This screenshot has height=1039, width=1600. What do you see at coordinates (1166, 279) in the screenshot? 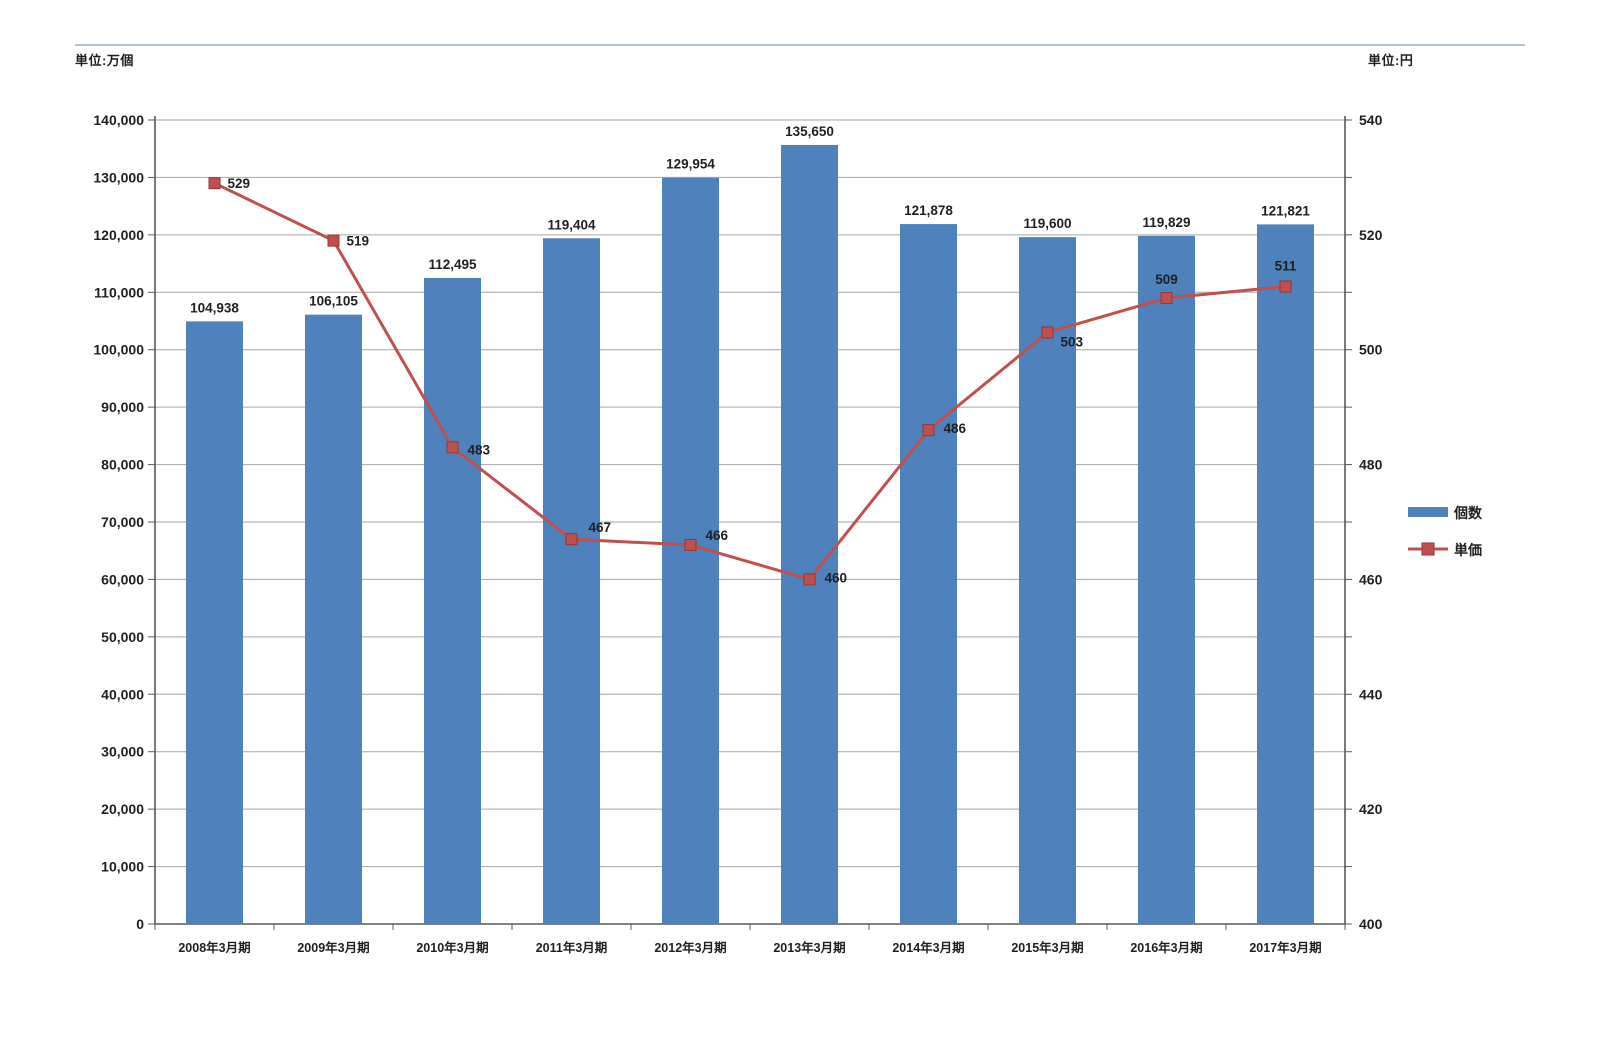
I see `line-value-label: 509` at bounding box center [1166, 279].